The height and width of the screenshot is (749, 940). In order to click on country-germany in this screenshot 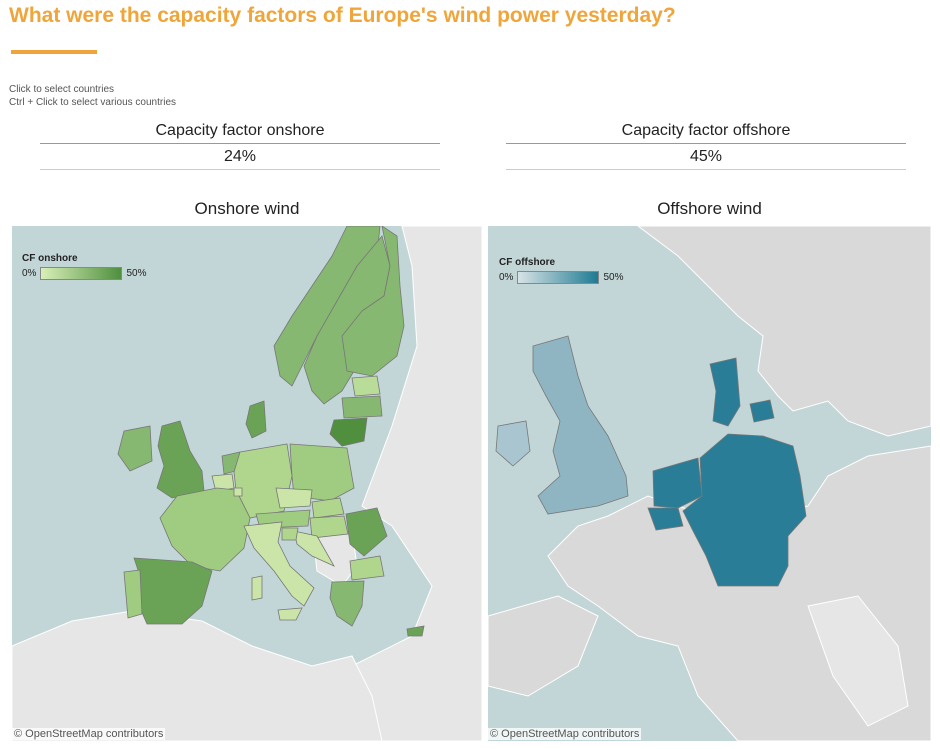, I will do `click(744, 510)`.